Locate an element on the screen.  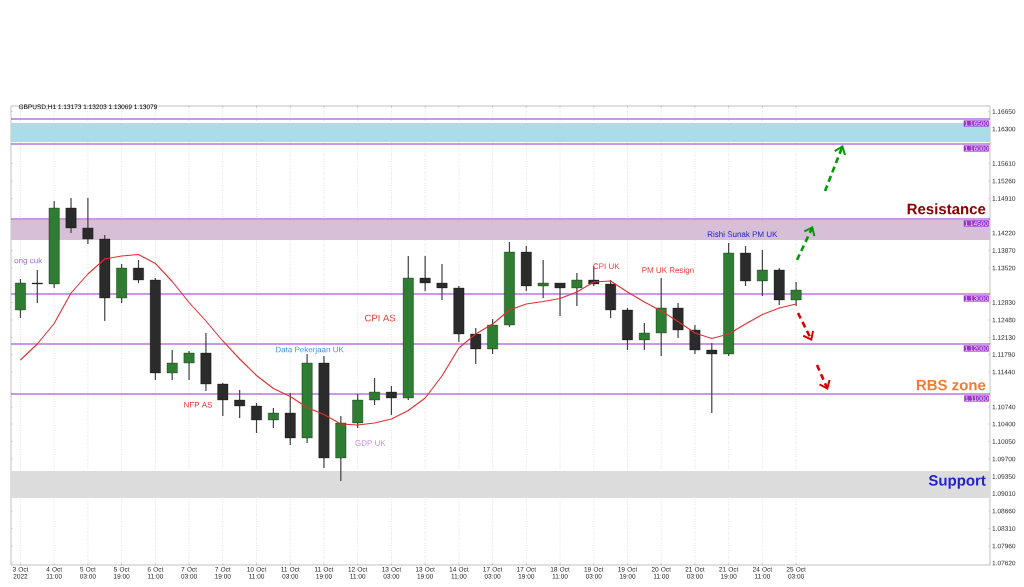
annotation: CPI AS is located at coordinates (380, 318).